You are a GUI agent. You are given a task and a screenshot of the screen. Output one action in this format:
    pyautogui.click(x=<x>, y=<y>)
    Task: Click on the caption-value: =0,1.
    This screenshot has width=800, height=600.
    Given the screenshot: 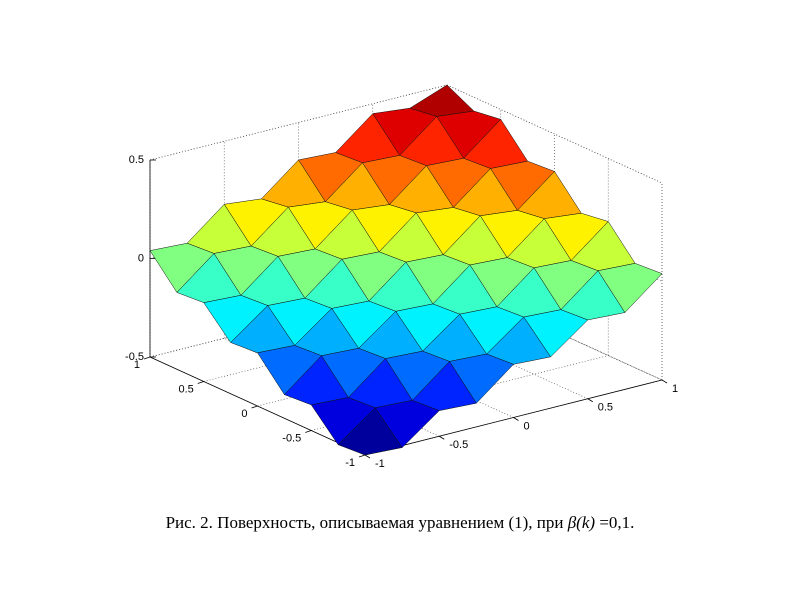 What is the action you would take?
    pyautogui.click(x=616, y=522)
    